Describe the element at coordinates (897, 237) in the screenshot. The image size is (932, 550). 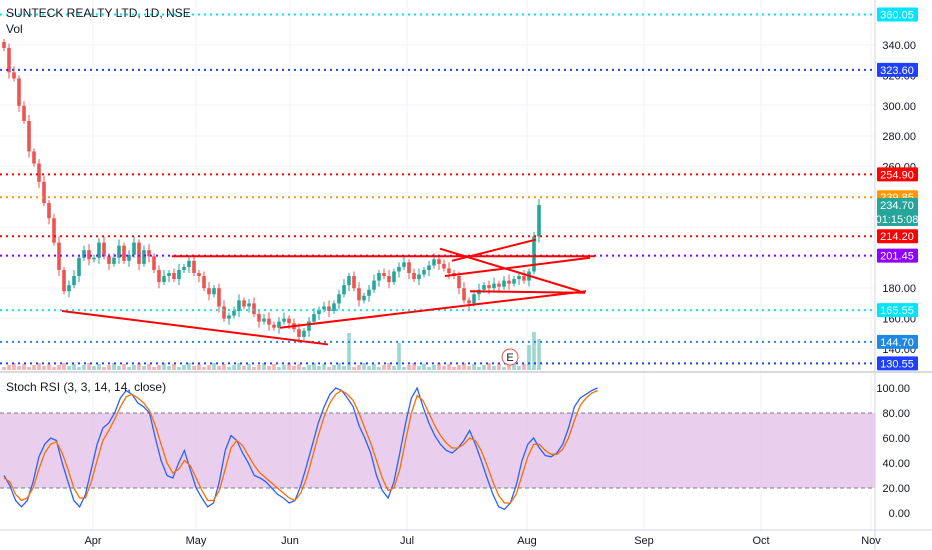
I see `level-badge-label: 214.20` at that location.